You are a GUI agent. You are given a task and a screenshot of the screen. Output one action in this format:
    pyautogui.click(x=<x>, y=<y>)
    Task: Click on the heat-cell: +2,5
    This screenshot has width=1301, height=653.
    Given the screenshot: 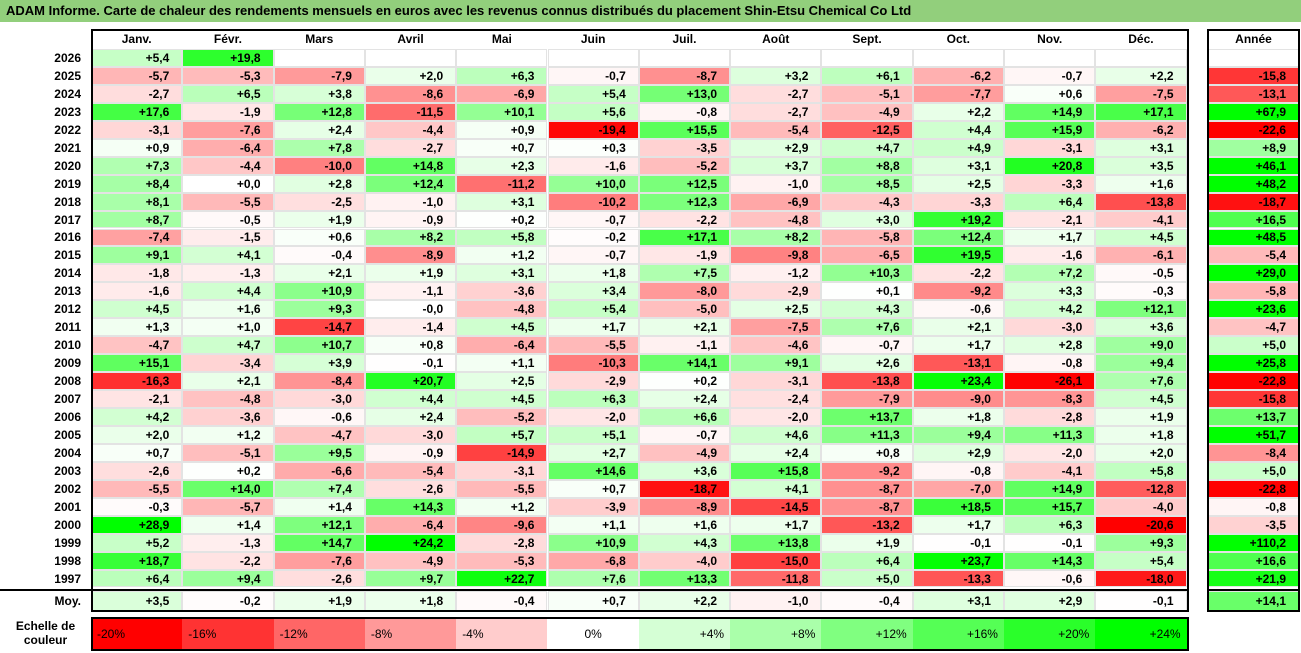 What is the action you would take?
    pyautogui.click(x=958, y=183)
    